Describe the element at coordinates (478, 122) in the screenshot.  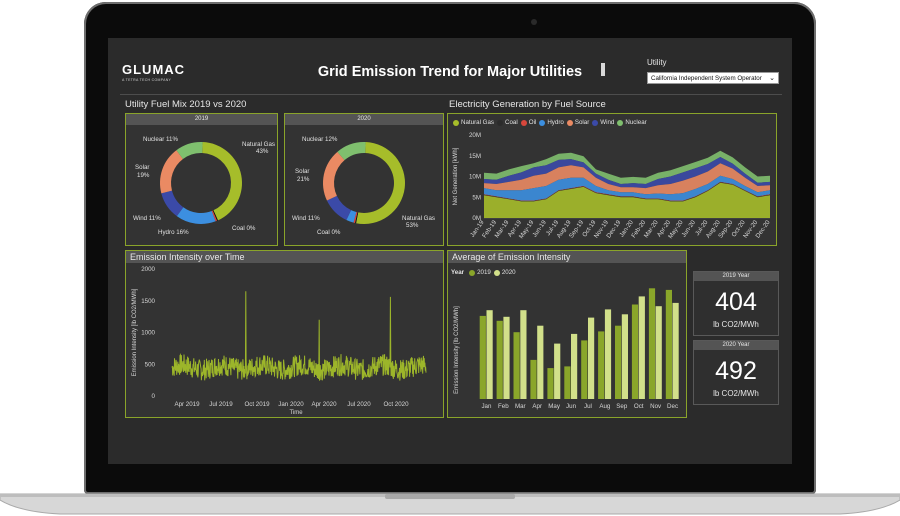
I see `legend-label-natural-gas: Natural Gas` at that location.